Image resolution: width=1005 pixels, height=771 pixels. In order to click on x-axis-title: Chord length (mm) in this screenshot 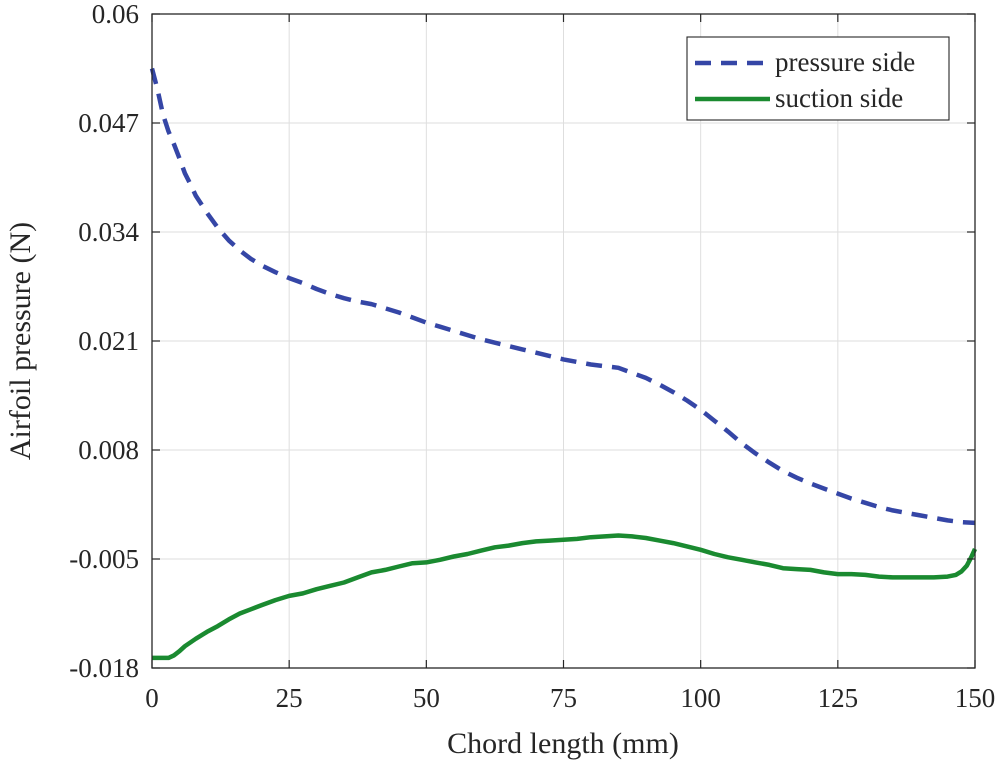, I will do `click(563, 743)`.